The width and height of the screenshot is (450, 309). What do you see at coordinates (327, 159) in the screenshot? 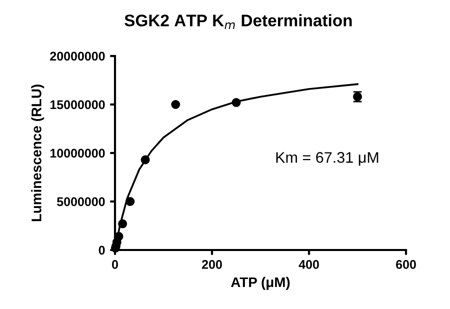
I see `annotation: Km = 67.31 μM` at bounding box center [327, 159].